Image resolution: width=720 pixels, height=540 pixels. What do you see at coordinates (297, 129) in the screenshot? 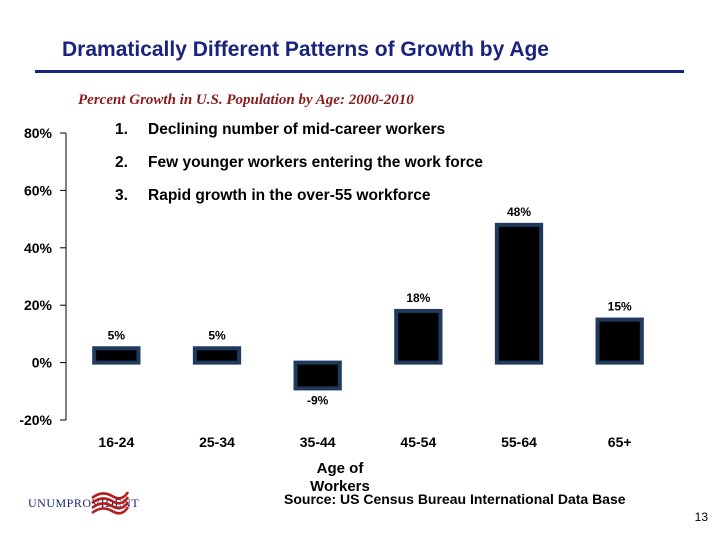
I see `note-text: Declining number of mid-career workers` at bounding box center [297, 129].